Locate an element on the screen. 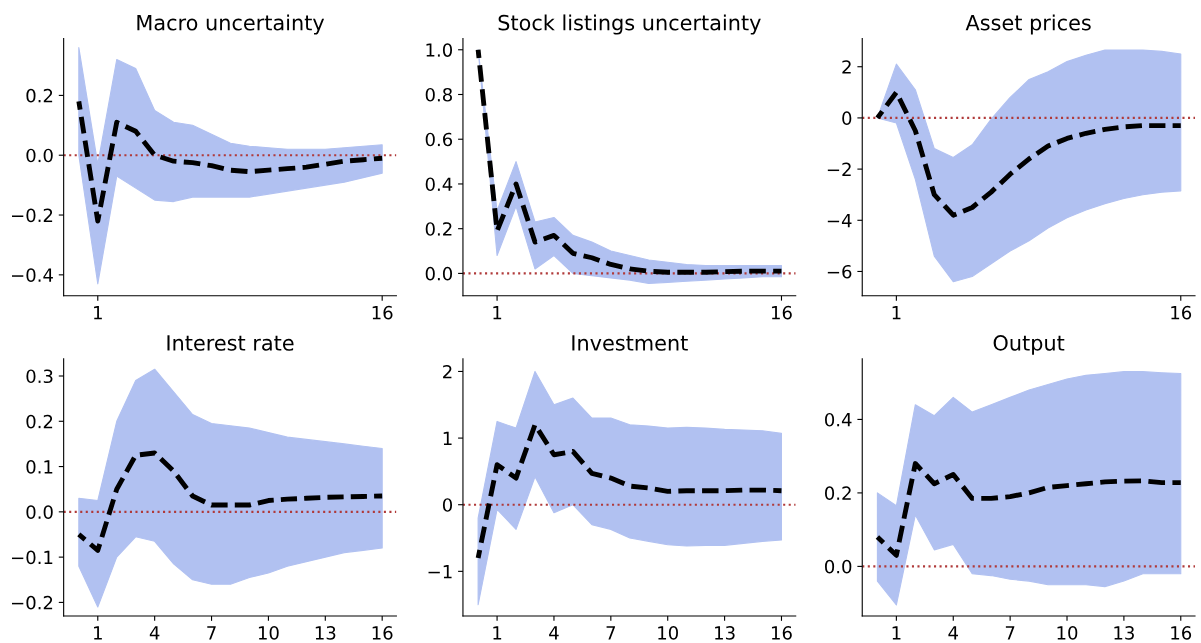 Image resolution: width=1201 pixels, height=643 pixels. y-tick-label: 0.6 is located at coordinates (439, 139).